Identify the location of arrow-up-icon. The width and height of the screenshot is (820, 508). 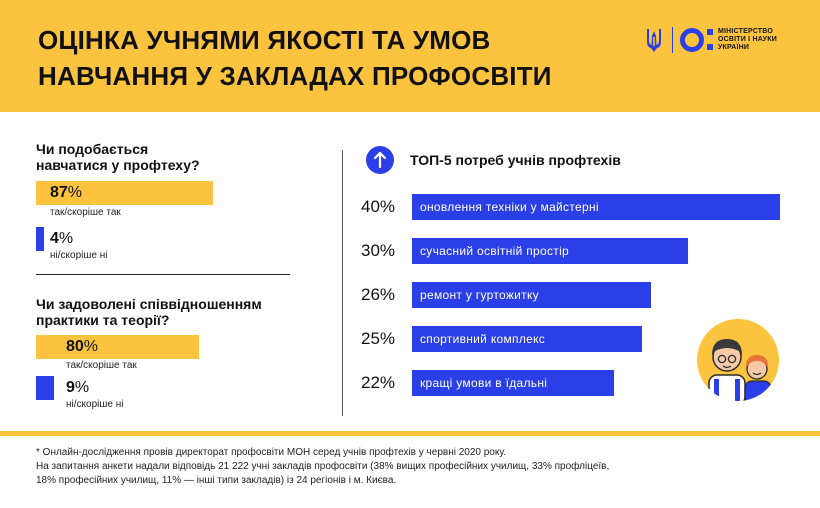
(380, 160).